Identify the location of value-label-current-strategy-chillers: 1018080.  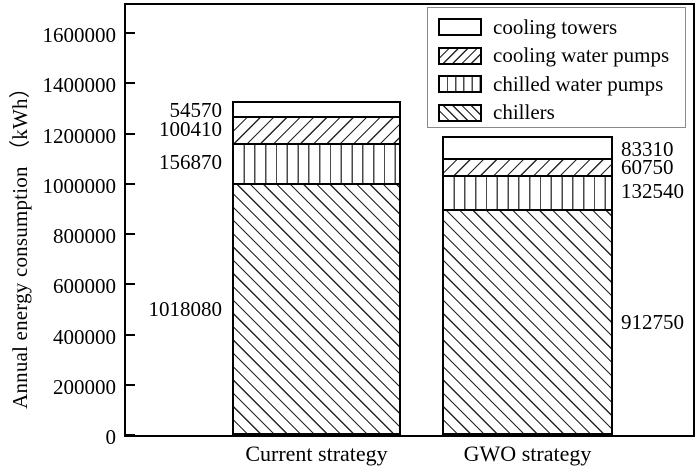
(185, 309).